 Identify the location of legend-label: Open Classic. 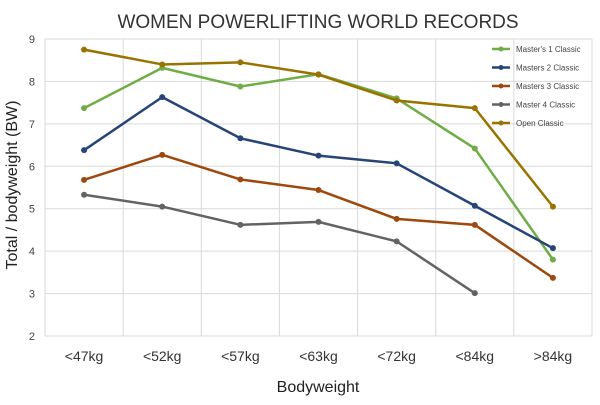
(540, 123).